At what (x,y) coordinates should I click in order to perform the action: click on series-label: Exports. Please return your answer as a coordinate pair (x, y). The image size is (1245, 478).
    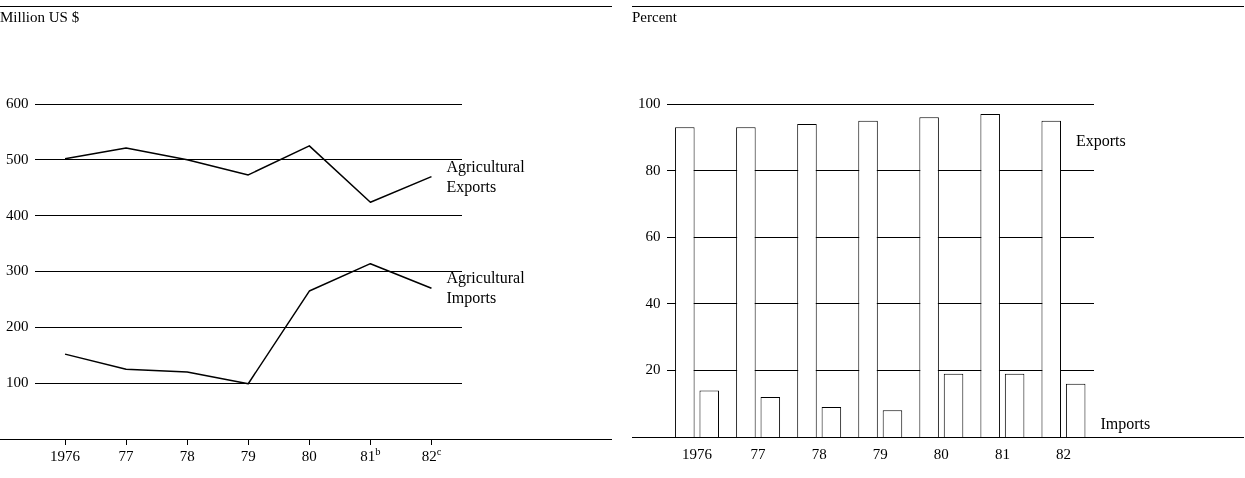
    Looking at the image, I should click on (1101, 140).